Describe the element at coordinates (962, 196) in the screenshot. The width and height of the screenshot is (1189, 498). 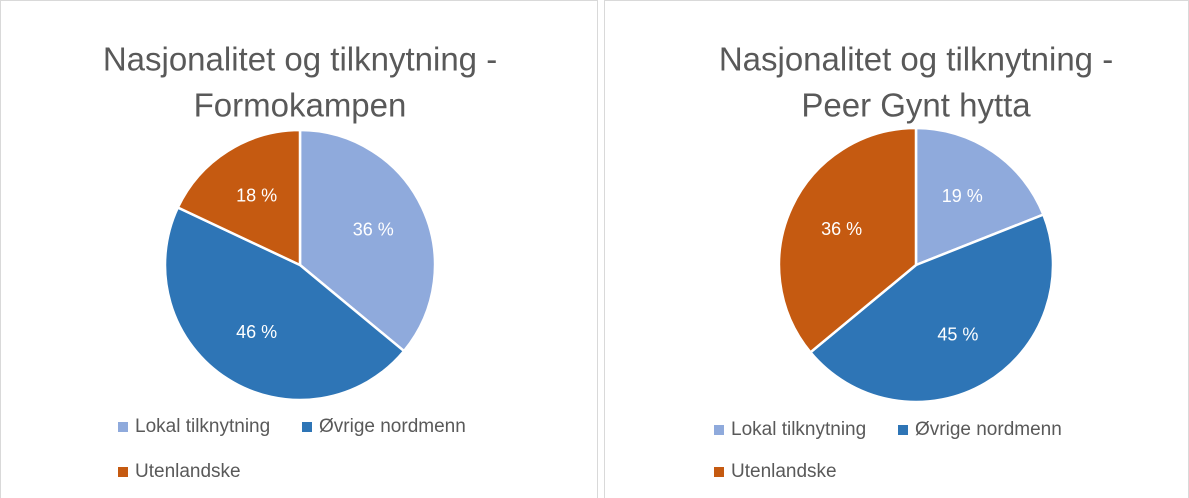
I see `data-label: 19 %` at that location.